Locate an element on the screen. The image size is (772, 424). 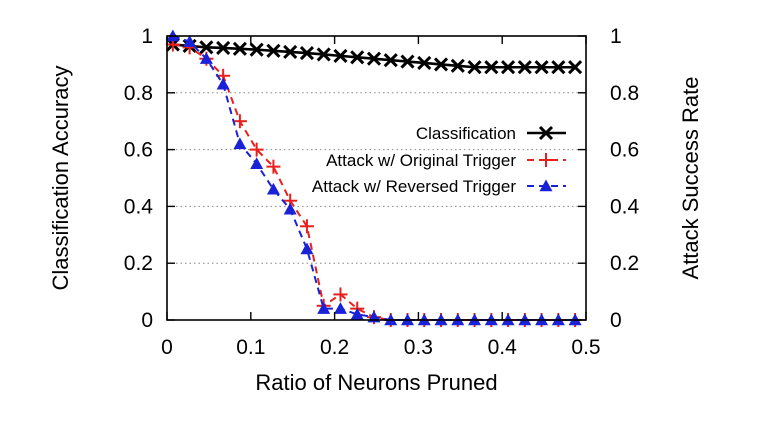
legend-label: Attack w/ Reversed Trigger is located at coordinates (414, 186).